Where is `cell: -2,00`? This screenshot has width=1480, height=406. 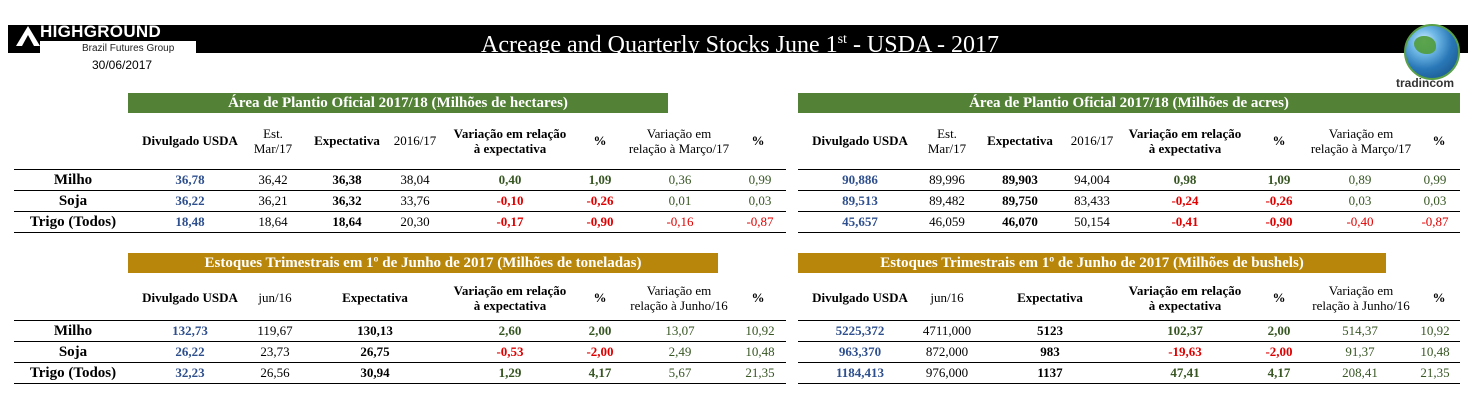 cell: -2,00 is located at coordinates (600, 351).